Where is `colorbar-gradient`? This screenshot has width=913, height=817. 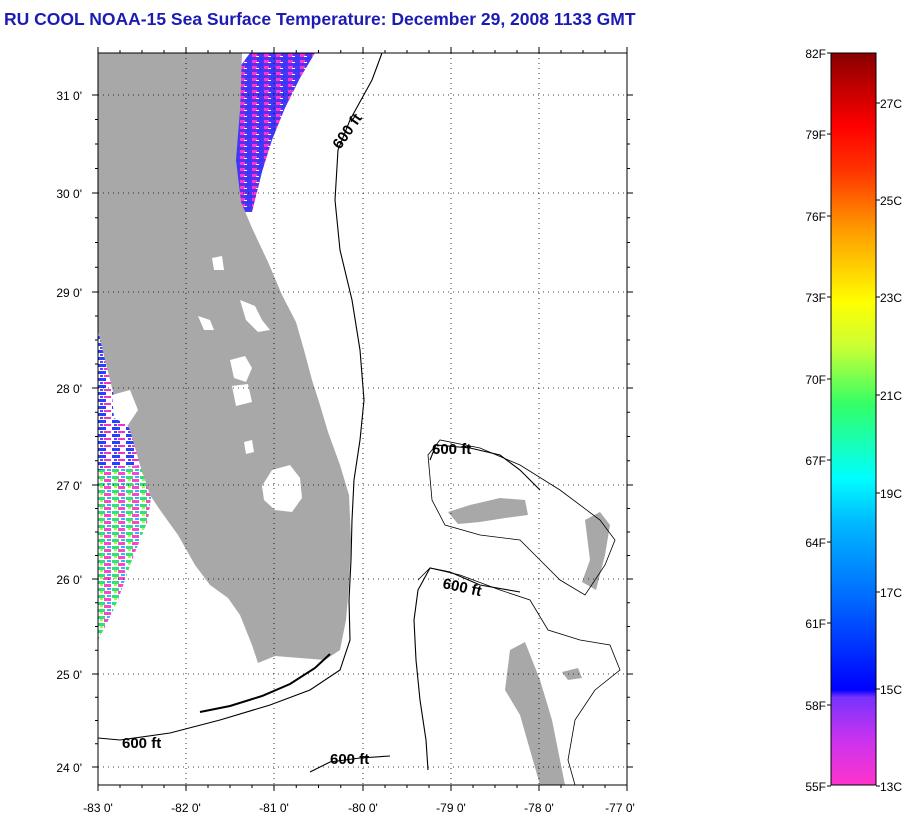 colorbar-gradient is located at coordinates (853, 419).